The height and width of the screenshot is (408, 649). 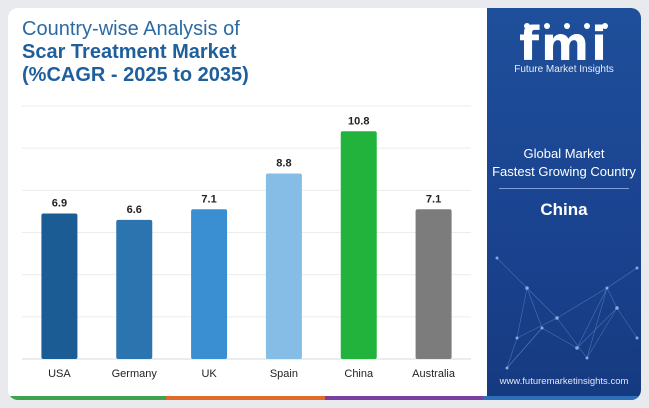 I want to click on category-labels: USA Germany UK Spain China Australia, so click(x=252, y=374).